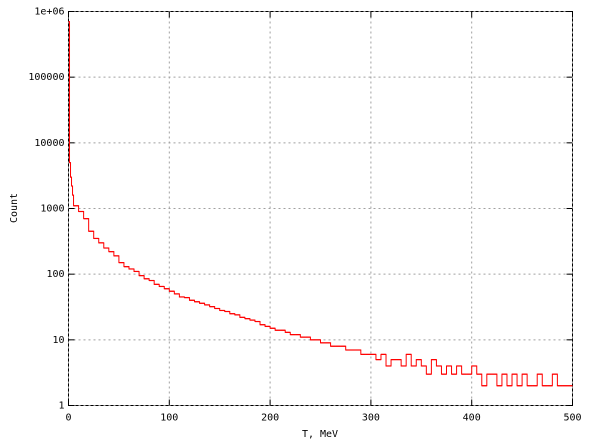  Describe the element at coordinates (371, 418) in the screenshot. I see `x-tick-label: 300` at that location.